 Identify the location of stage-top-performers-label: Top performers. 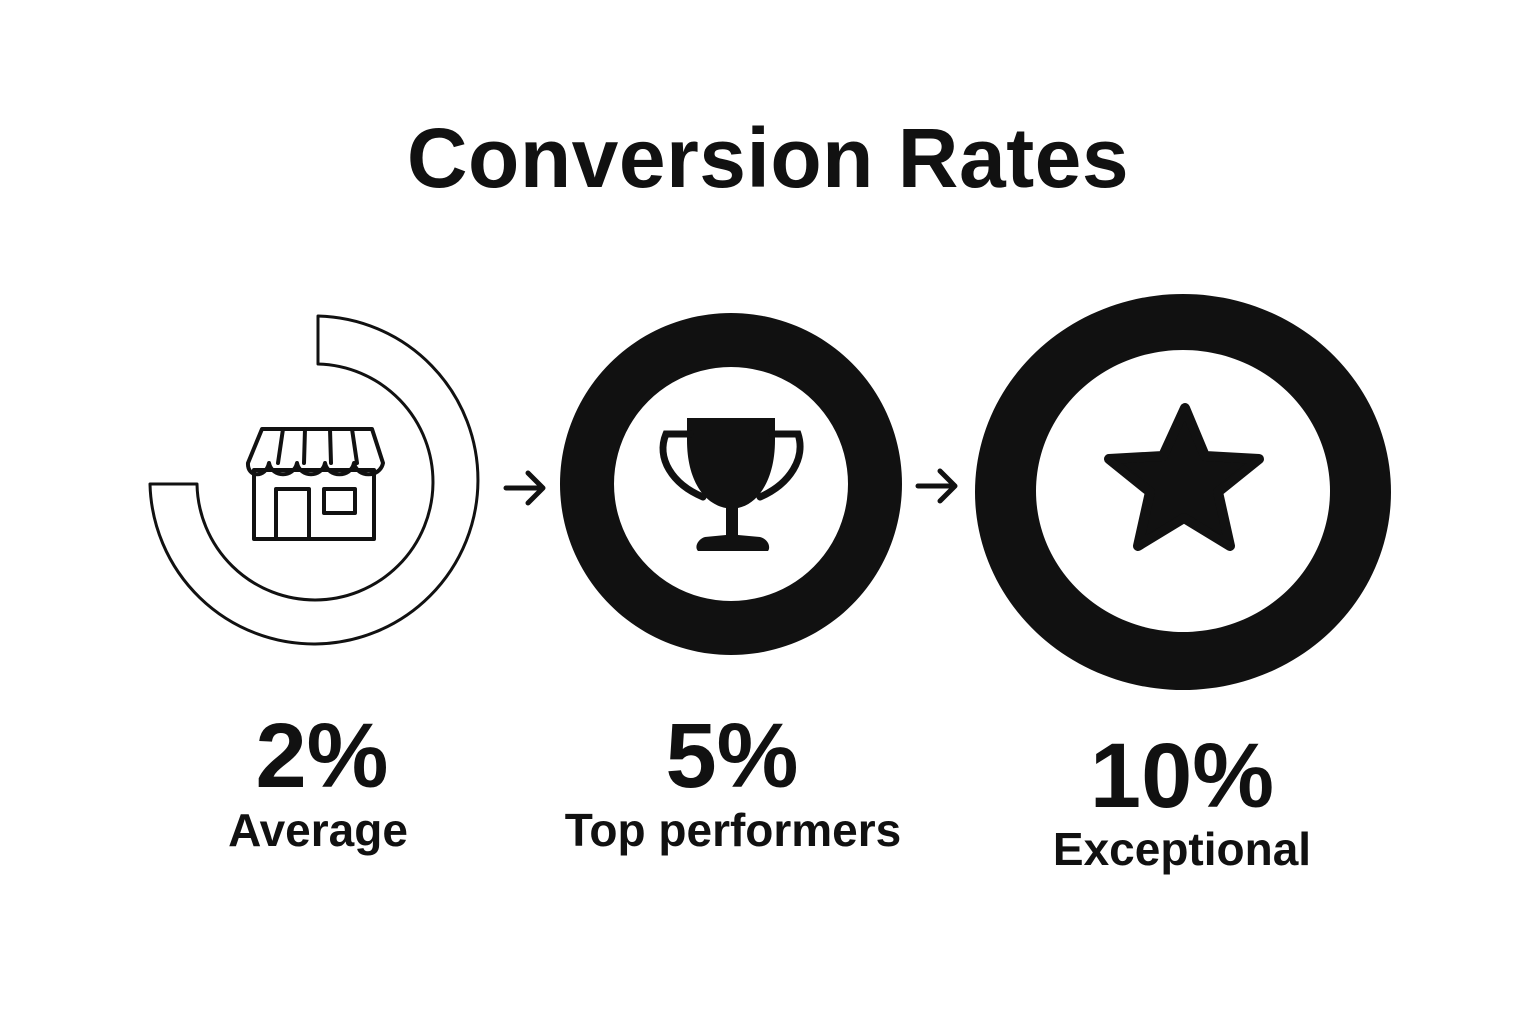
(733, 830).